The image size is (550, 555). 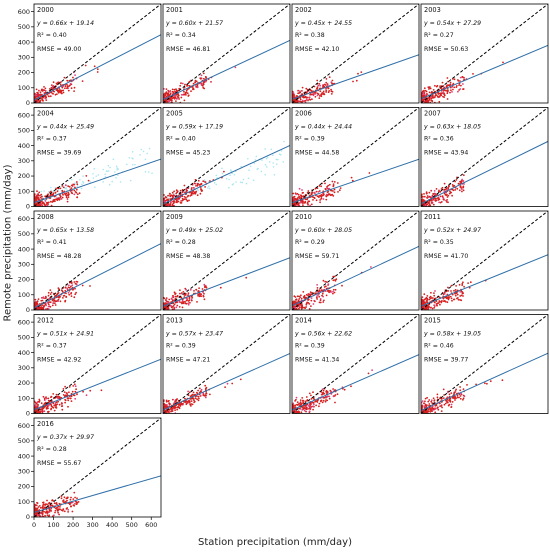 What do you see at coordinates (303, 217) in the screenshot?
I see `panel-year-label: 2010` at bounding box center [303, 217].